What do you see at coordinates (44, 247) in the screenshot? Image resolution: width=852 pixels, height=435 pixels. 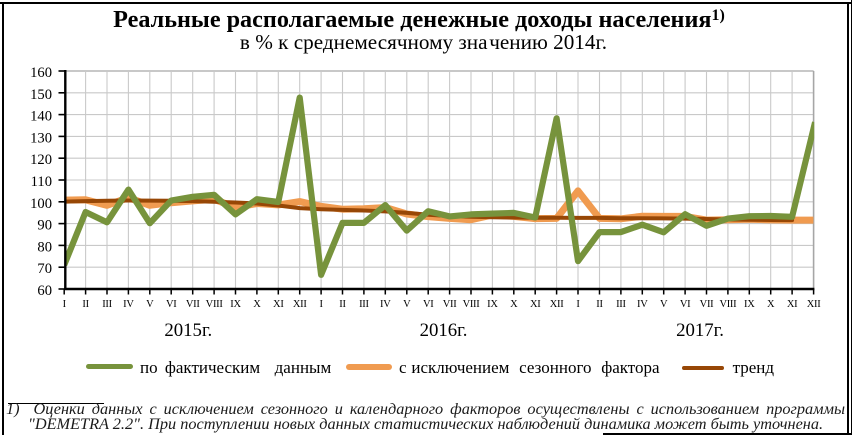 I see `svg-text: 80` at bounding box center [44, 247].